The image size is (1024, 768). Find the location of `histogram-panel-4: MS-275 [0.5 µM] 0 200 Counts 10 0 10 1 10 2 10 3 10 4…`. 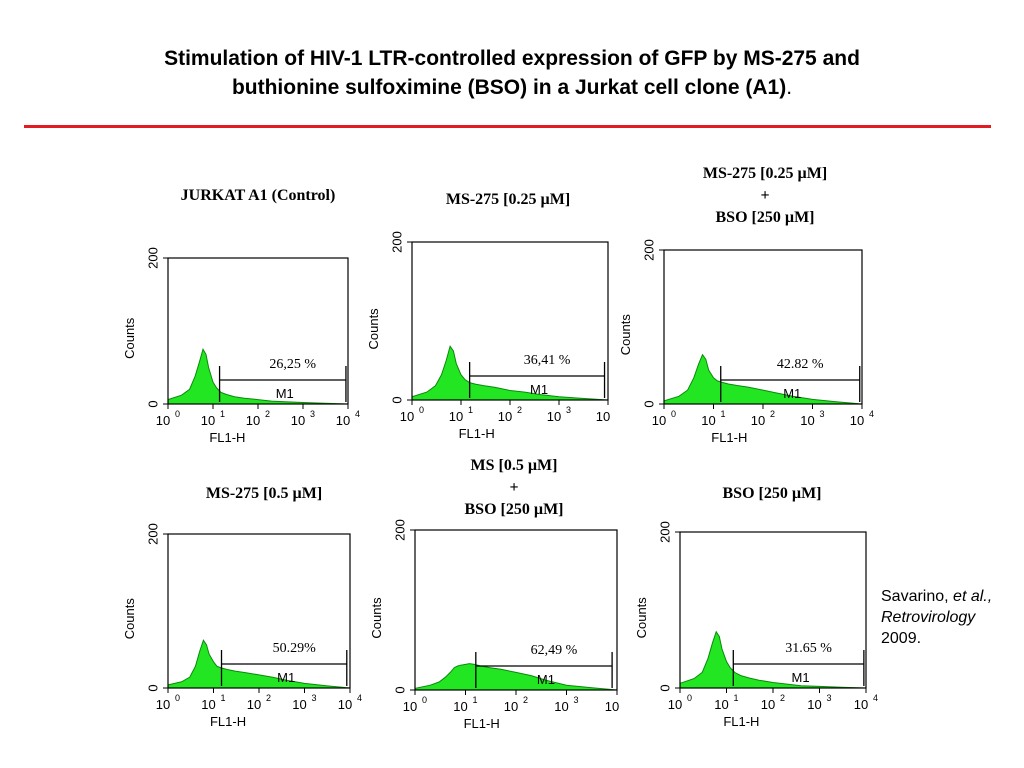

histogram-panel-4: MS-275 [0.5 µM] 0 200 Counts 10 0 10 1 10 2 10 3 10 4… is located at coordinates (242, 607).